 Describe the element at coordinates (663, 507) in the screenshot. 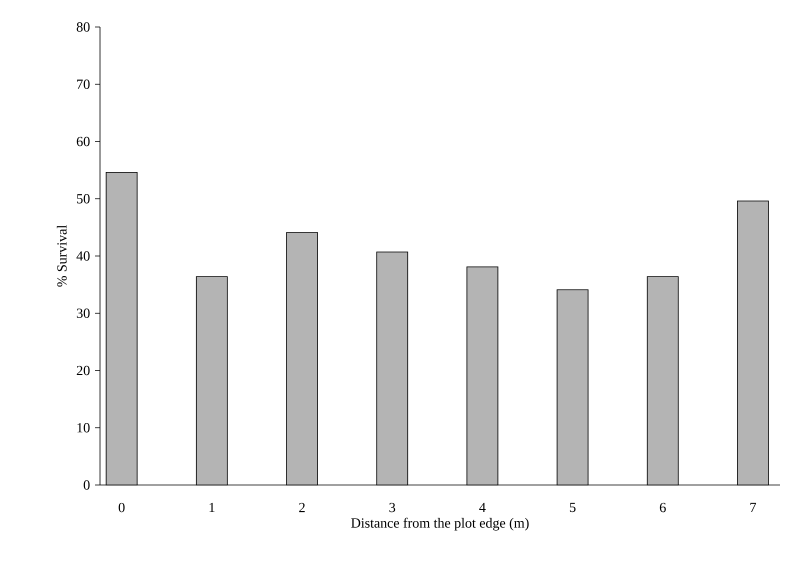

I see `x-tick-label: 6` at that location.